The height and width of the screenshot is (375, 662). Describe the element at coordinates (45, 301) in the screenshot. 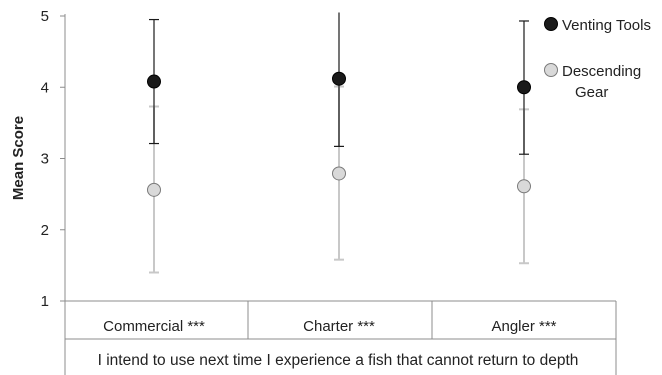

I see `y-tick-label: 1` at that location.